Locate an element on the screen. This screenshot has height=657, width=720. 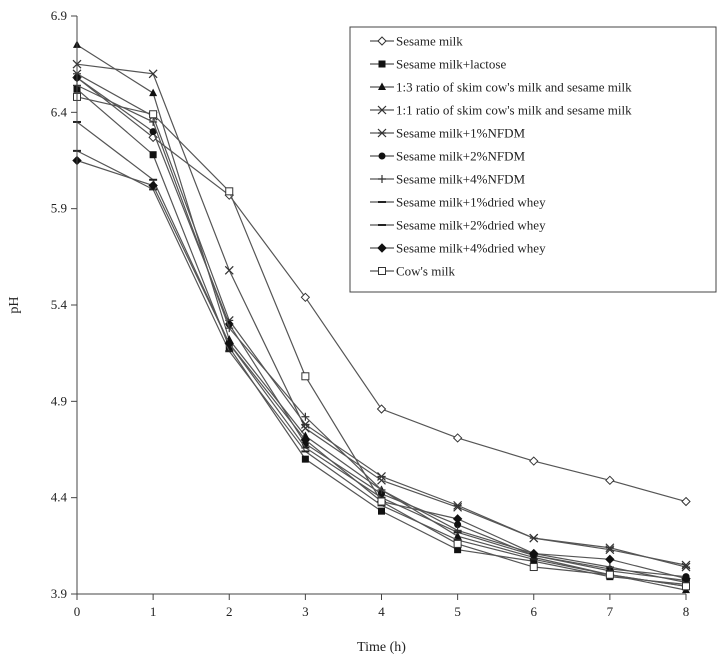
legend-item: Sesame milk+4%dried whey is located at coordinates (458, 248).